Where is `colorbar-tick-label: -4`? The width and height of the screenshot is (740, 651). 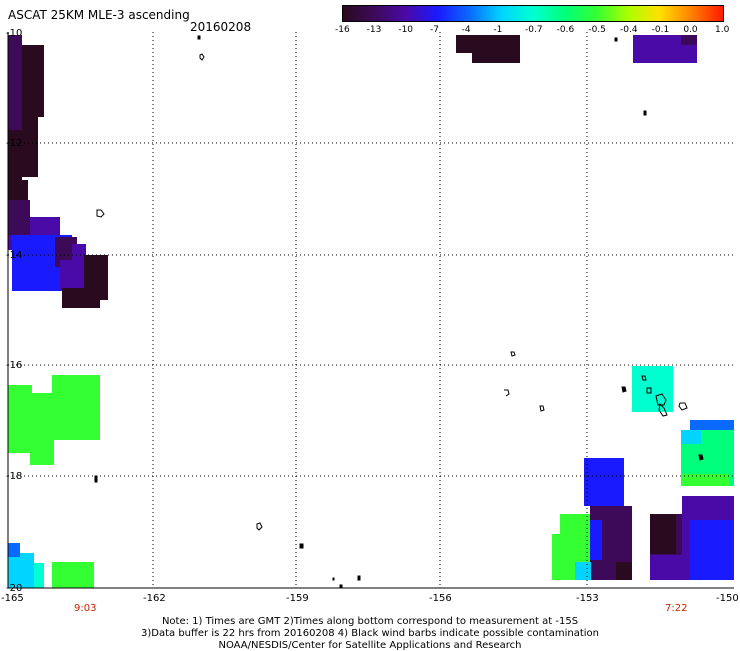 colorbar-tick-label: -4 is located at coordinates (466, 30).